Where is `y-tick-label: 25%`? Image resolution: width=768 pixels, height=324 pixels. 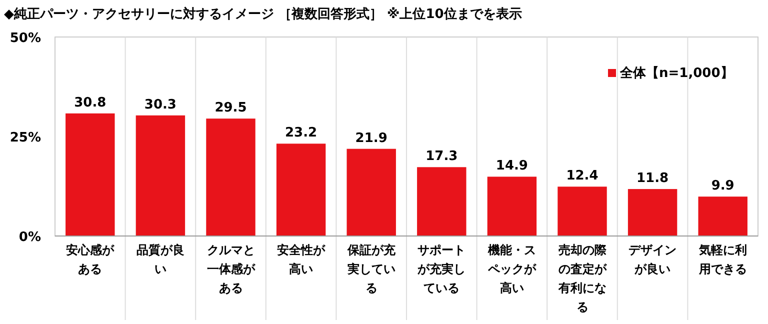 y-tick-label: 25% is located at coordinates (25, 138).